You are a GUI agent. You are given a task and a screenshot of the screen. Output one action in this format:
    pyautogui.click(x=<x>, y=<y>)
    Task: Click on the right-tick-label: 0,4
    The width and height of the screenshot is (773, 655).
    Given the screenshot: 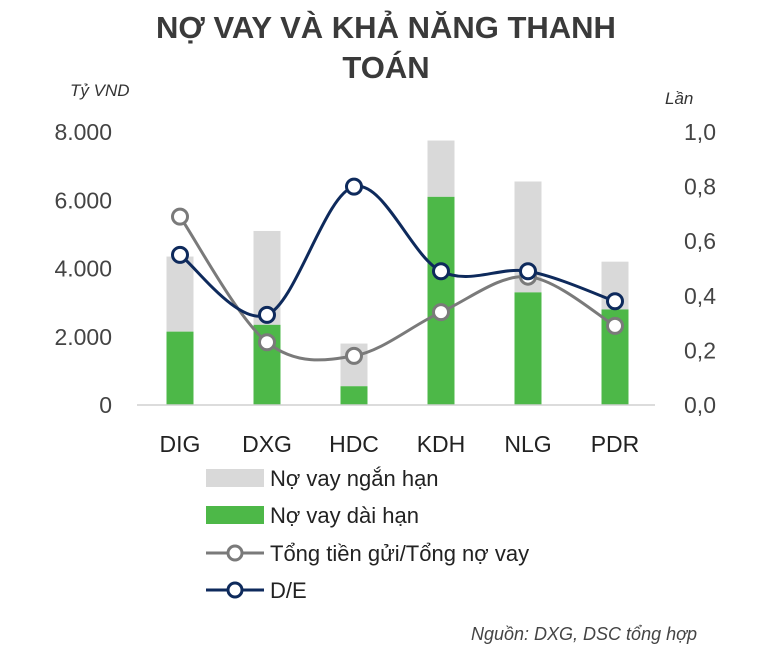 What is the action you would take?
    pyautogui.click(x=700, y=296)
    